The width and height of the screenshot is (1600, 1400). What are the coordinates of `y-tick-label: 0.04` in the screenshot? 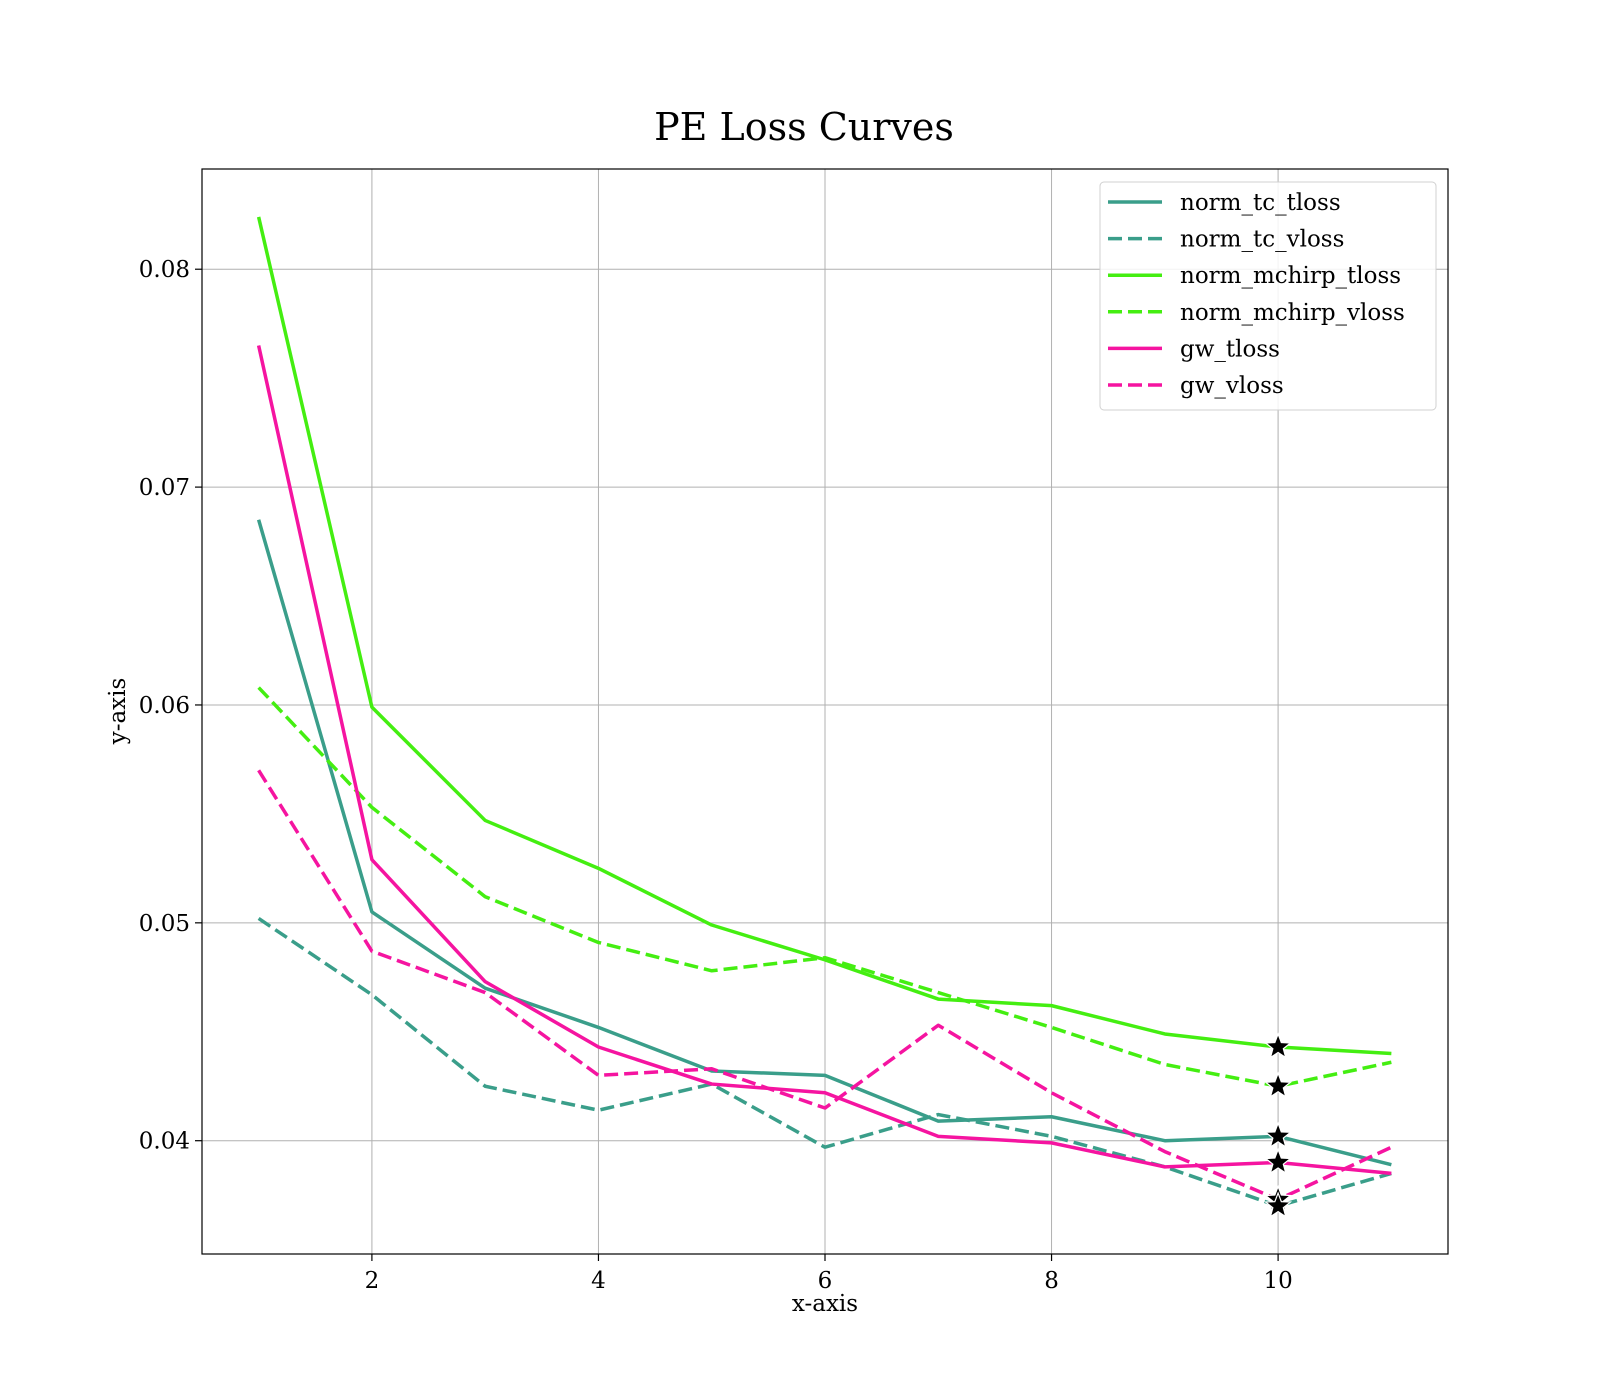 It's located at (164, 1142).